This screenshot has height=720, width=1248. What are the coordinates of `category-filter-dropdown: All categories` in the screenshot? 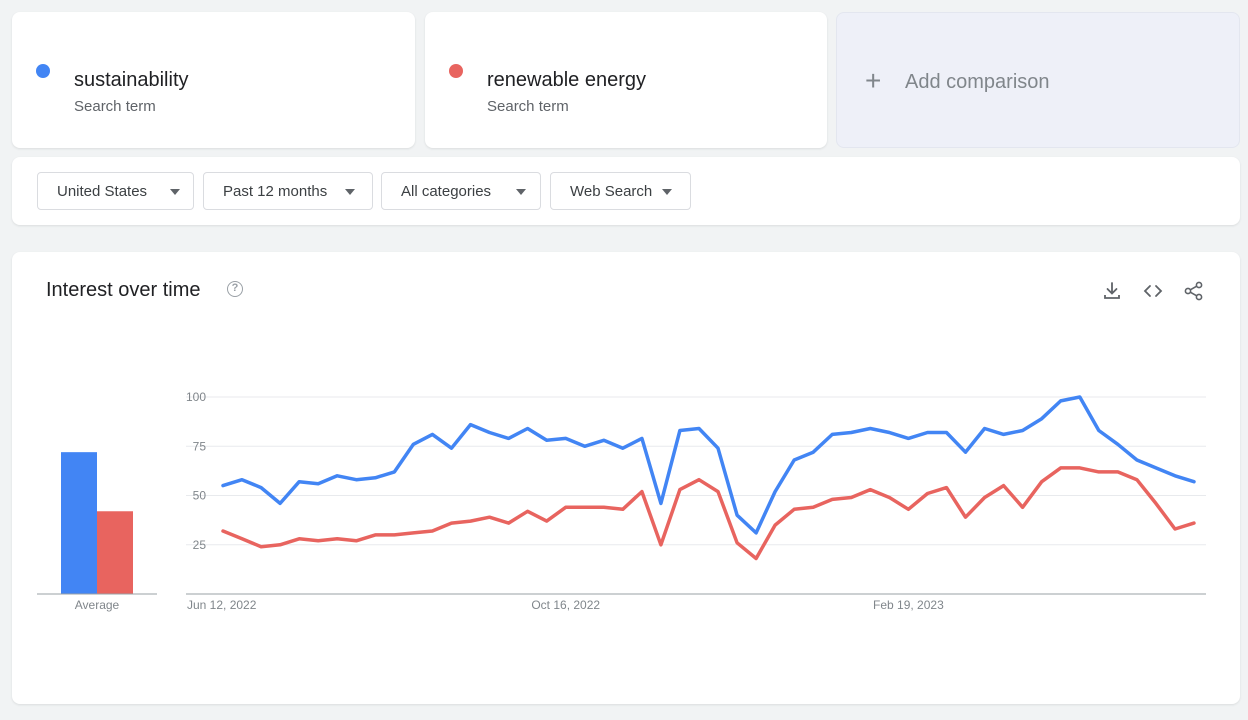 It's located at (461, 191).